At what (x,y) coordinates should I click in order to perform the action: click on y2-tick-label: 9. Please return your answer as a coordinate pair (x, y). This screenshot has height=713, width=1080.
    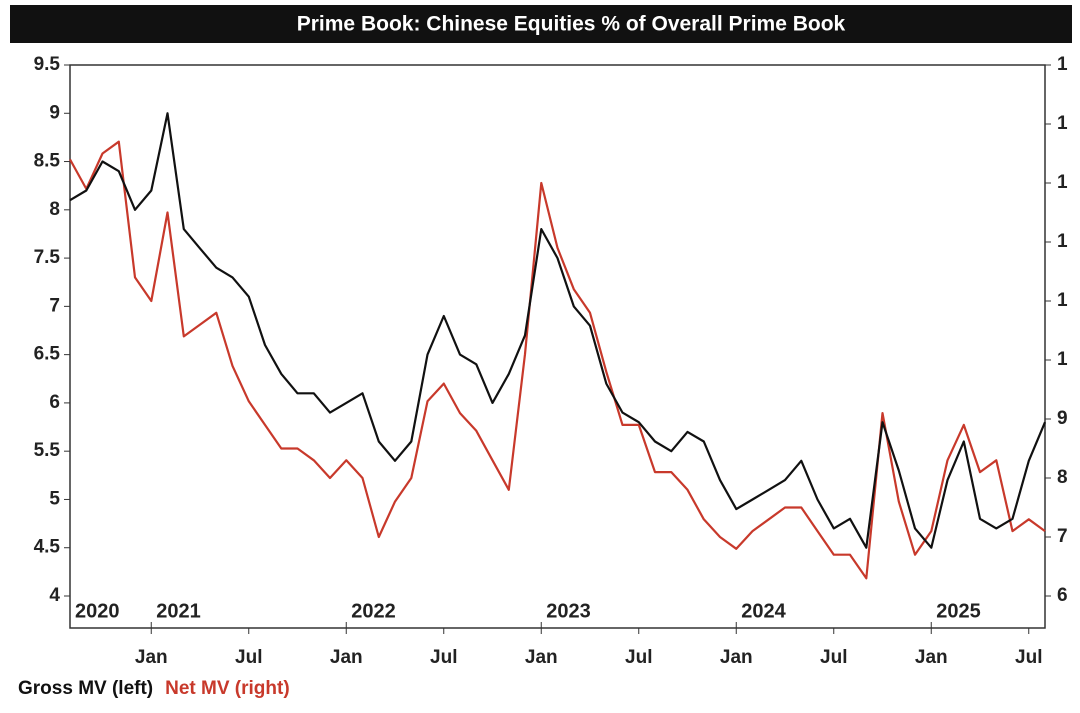
    Looking at the image, I should click on (1062, 418).